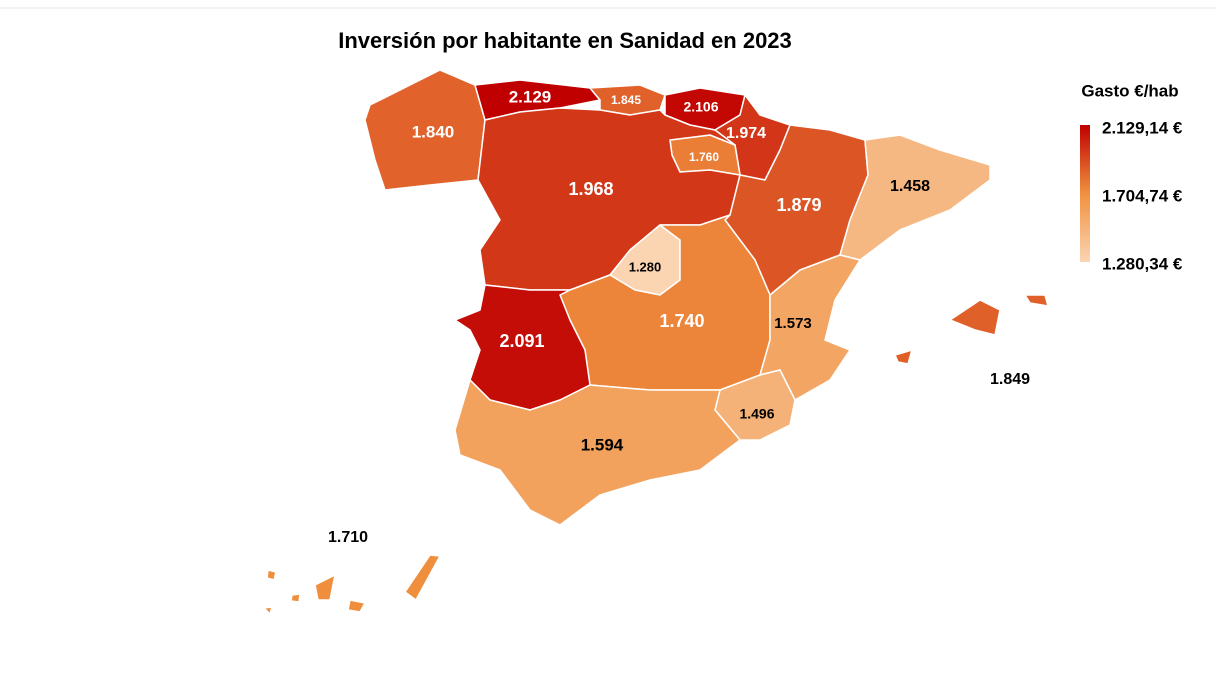  I want to click on region-label: 1.840, so click(433, 131).